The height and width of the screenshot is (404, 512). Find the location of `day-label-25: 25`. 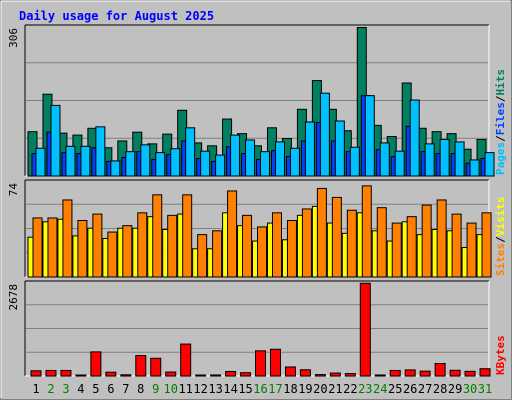

day-label-25: 25 is located at coordinates (395, 389).